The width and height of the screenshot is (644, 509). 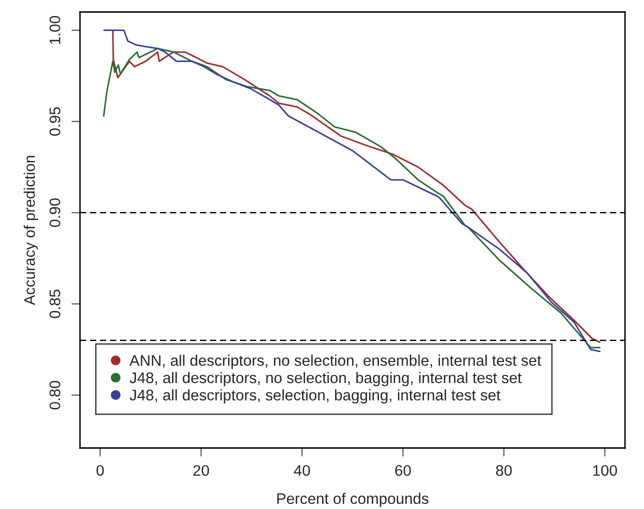 I want to click on y-tick-label: 0.80, so click(x=54, y=395).